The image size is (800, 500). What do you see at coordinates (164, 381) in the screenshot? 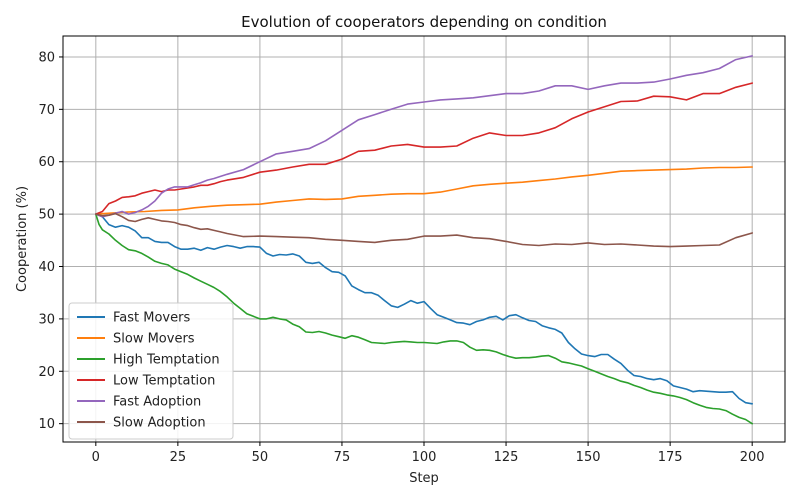
I see `legend-entry: Low Temptation` at bounding box center [164, 381].